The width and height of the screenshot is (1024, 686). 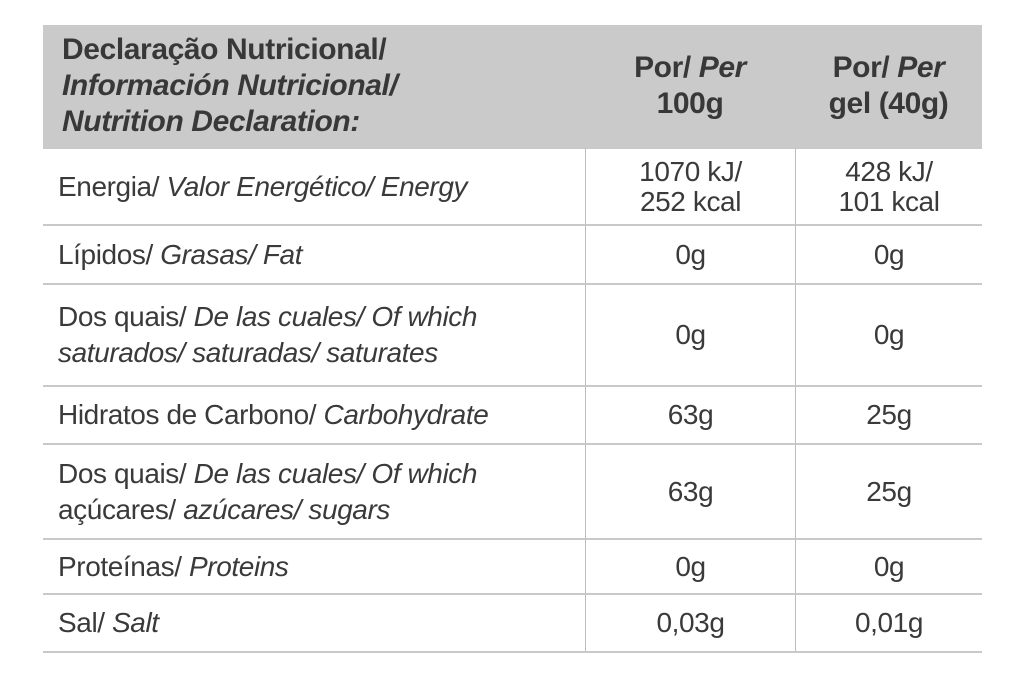 What do you see at coordinates (690, 414) in the screenshot?
I see `row-carbohydrate-per-100g: 63g` at bounding box center [690, 414].